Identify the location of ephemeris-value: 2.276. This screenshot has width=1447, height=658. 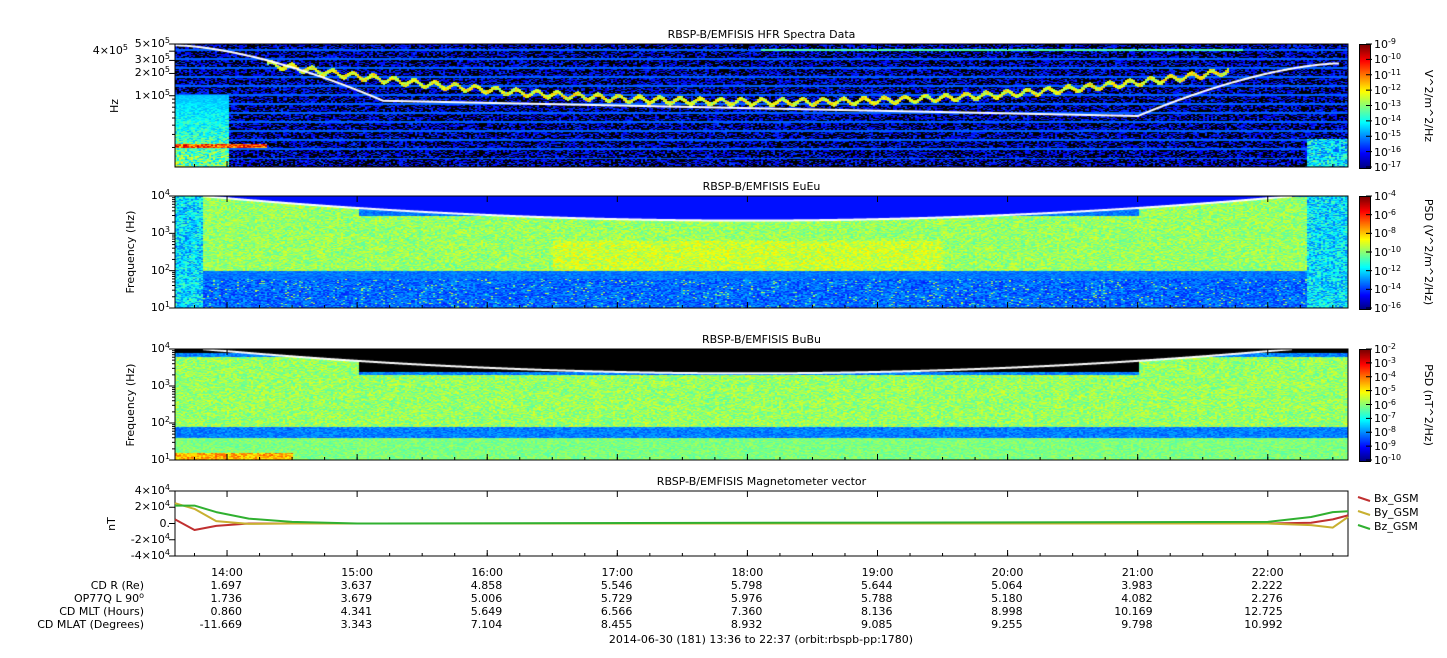
(1267, 598).